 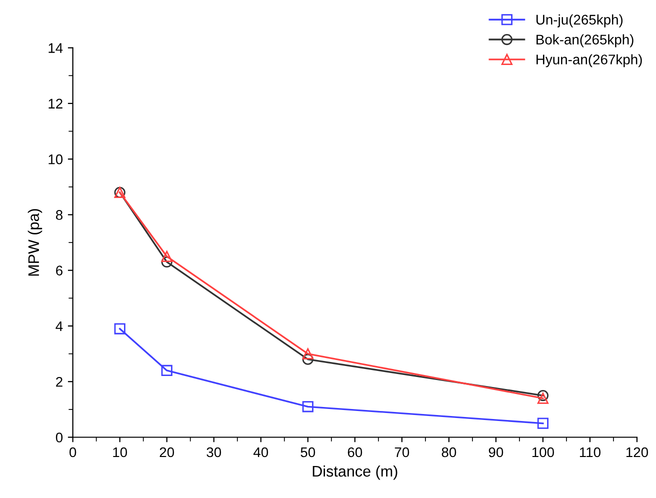 I want to click on legend-label: Bok-an(265kph), so click(x=585, y=41).